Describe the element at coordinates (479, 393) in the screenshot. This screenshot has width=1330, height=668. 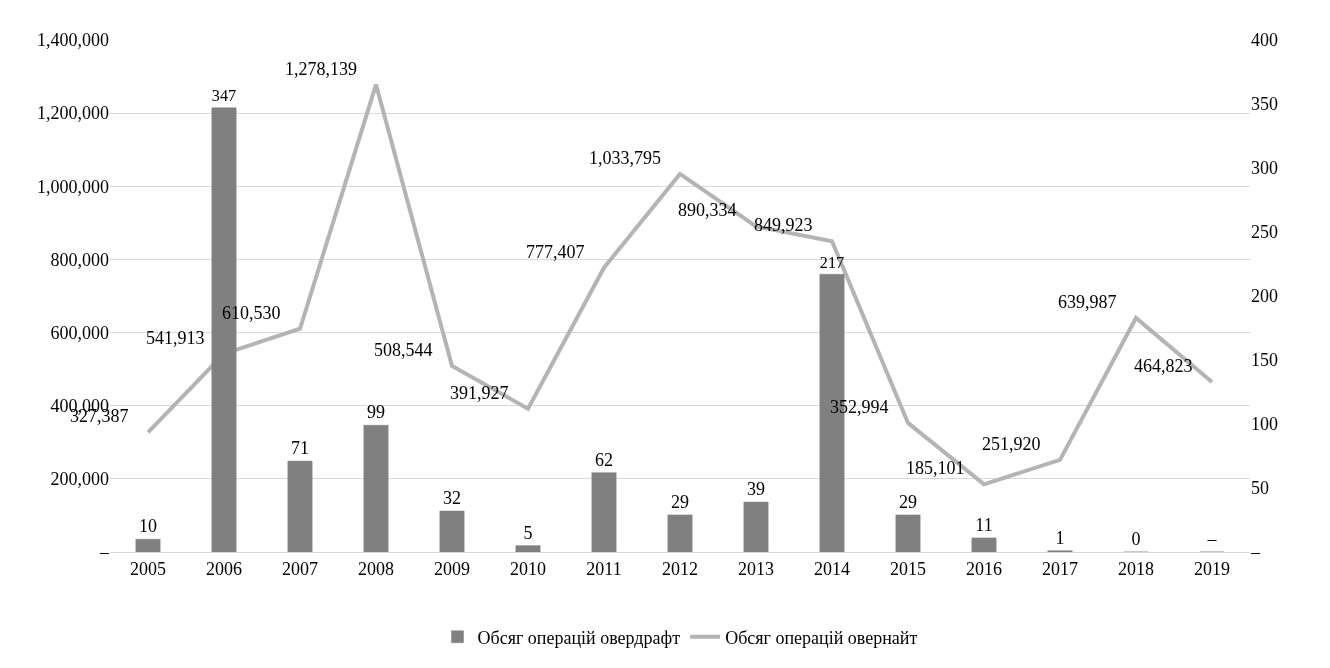
I see `data-label: 391,927` at that location.